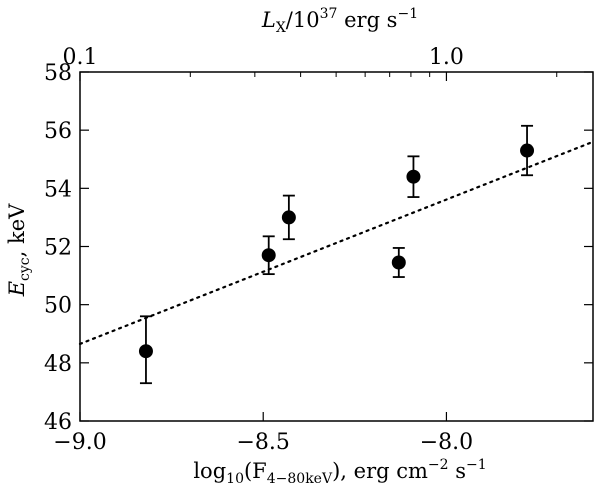  Describe the element at coordinates (235, 479) in the screenshot. I see `x-axis-label-log-sub: 10` at that location.